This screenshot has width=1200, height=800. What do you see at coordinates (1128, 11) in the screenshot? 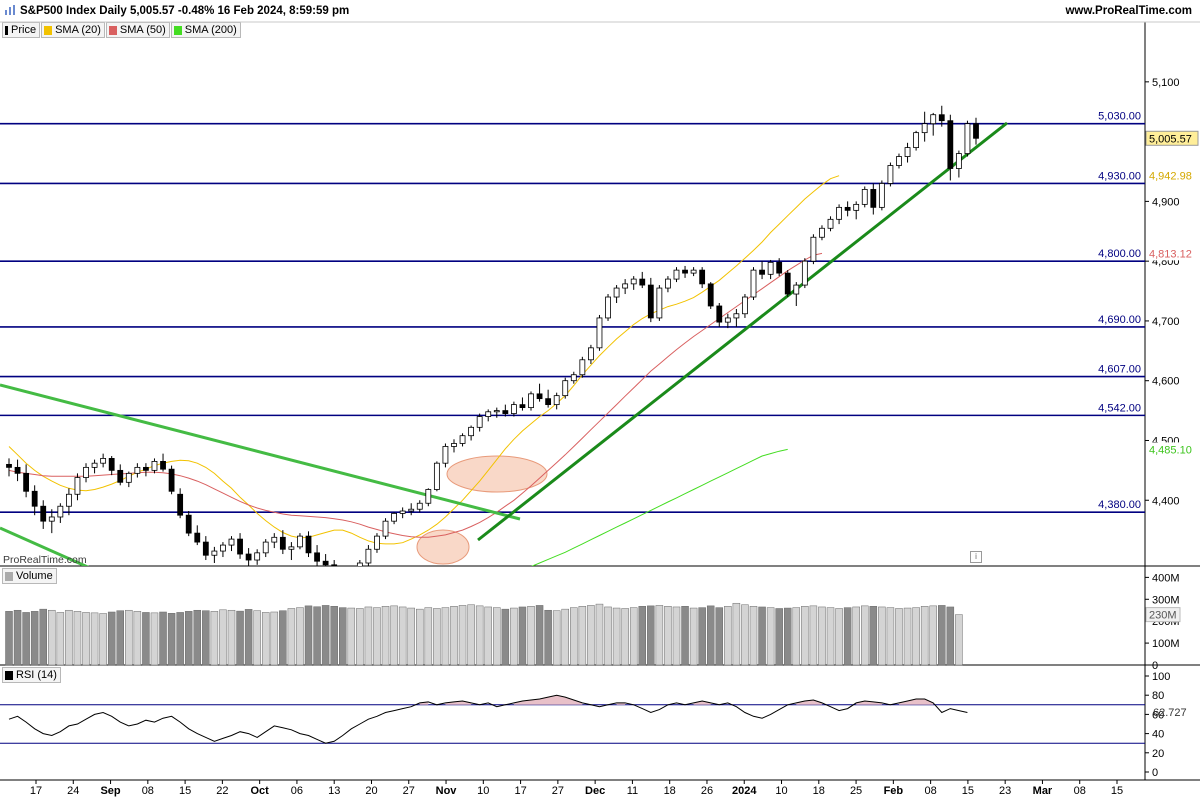
I see `site-url: www.ProRealTime.com` at bounding box center [1128, 11].